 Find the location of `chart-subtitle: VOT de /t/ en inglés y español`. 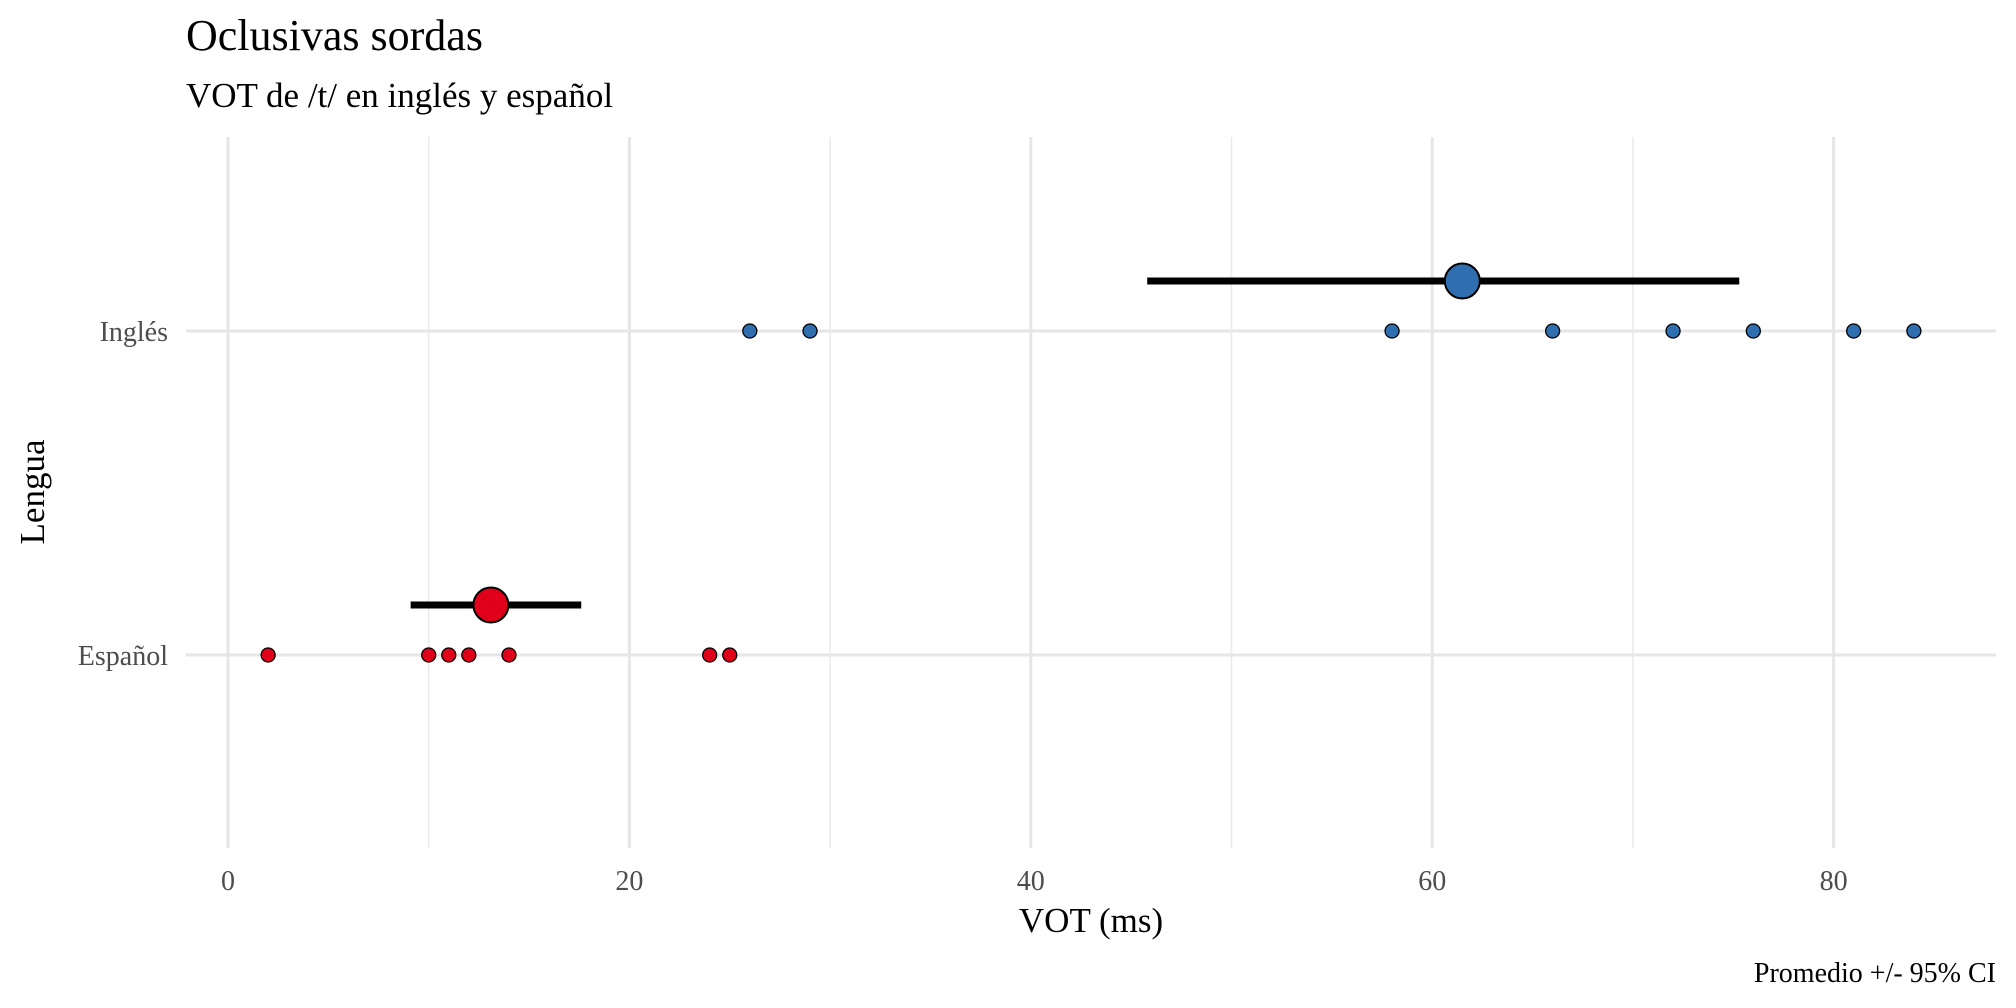

chart-subtitle: VOT de /t/ en inglés y español is located at coordinates (399, 95).